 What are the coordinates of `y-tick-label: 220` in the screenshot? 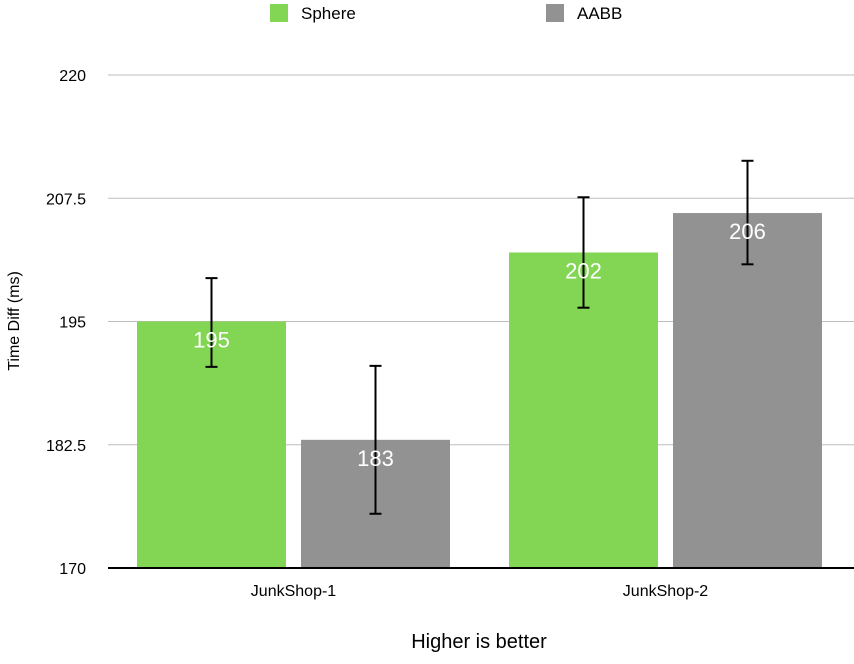 It's located at (72, 76).